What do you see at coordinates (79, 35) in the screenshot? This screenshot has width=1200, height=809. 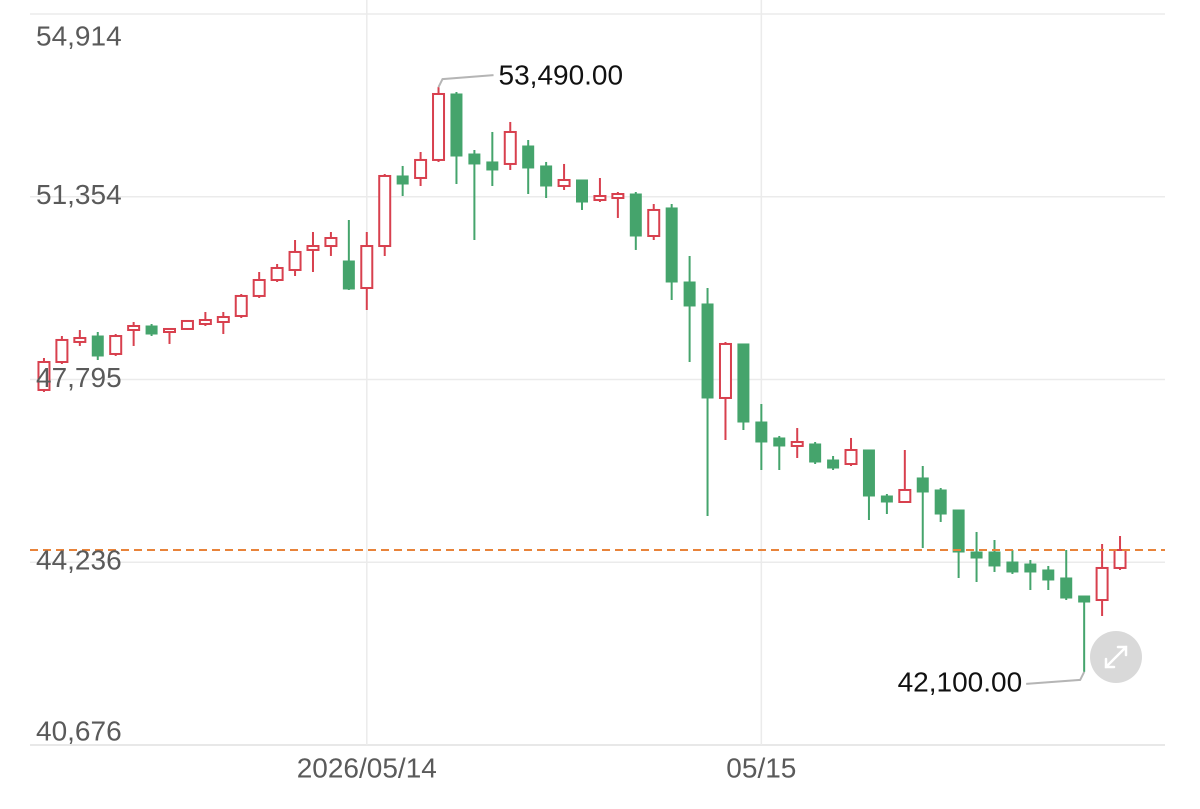 I see `y-tick-label: 54,914` at bounding box center [79, 35].